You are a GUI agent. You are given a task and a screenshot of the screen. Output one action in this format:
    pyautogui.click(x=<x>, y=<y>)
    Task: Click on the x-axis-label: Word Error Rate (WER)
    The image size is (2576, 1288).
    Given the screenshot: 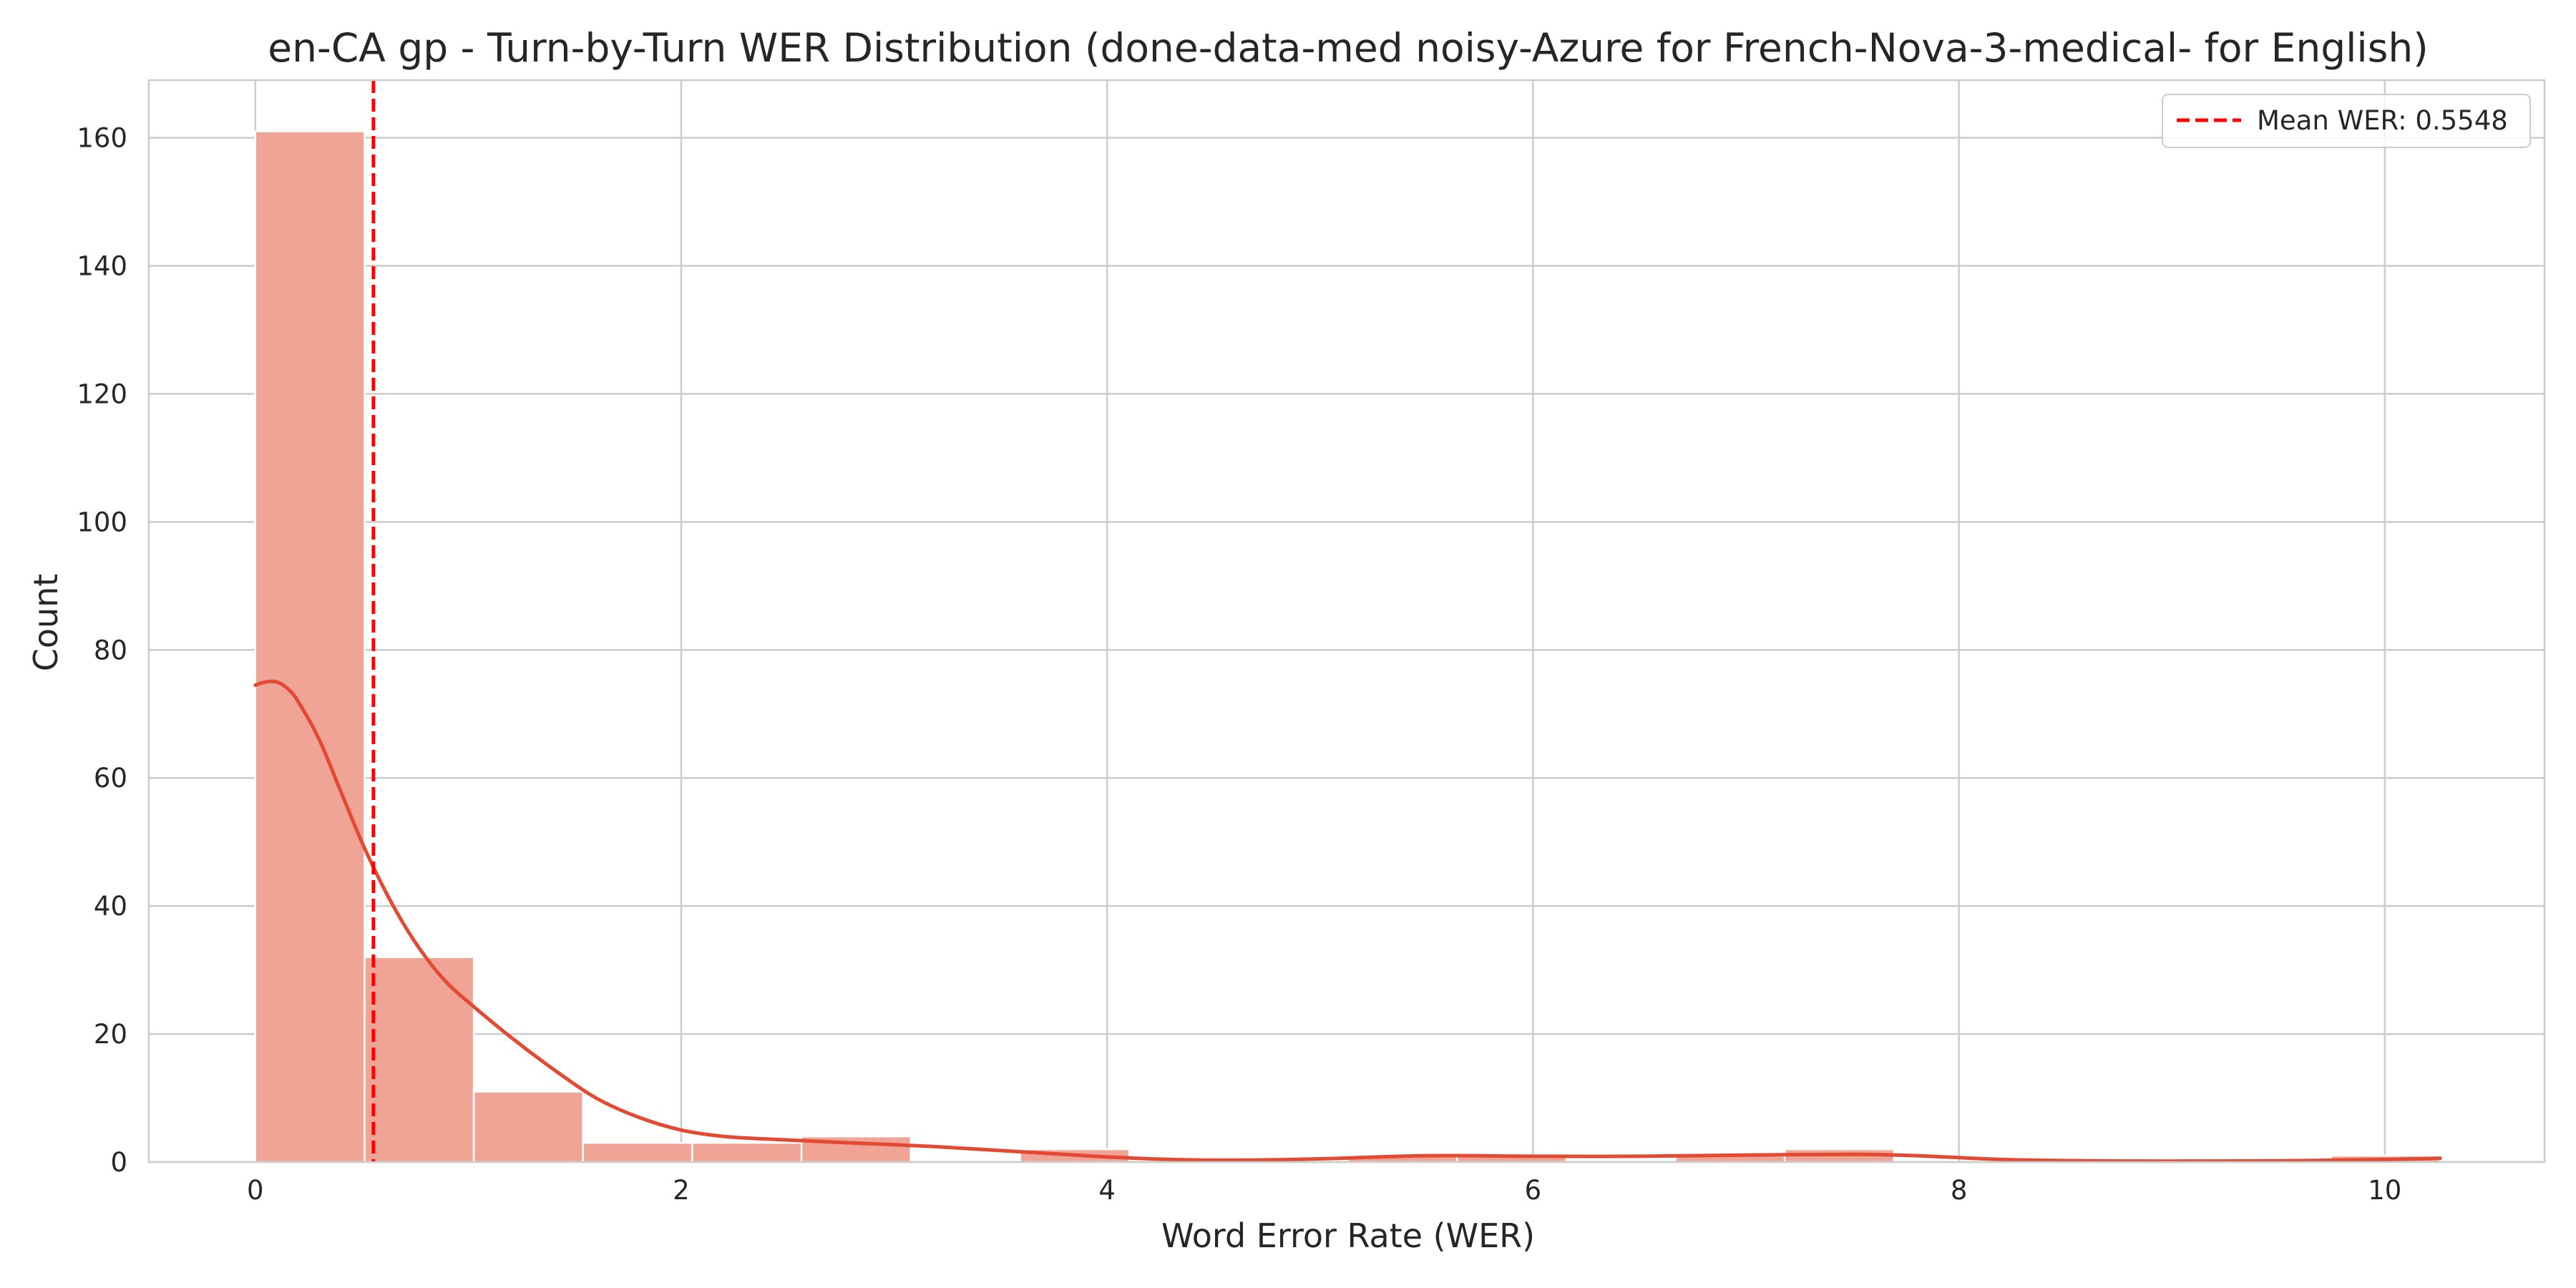 What is the action you would take?
    pyautogui.click(x=1348, y=1235)
    